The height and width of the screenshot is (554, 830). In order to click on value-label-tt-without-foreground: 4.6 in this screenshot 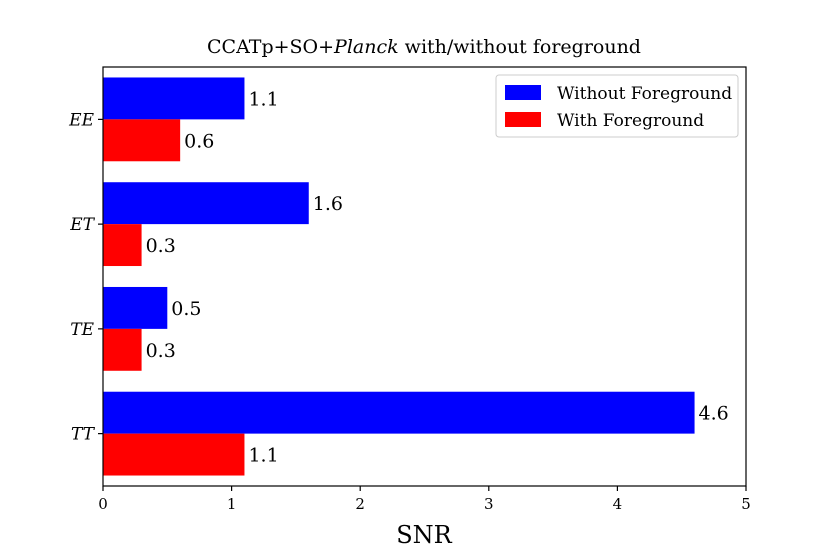, I will do `click(714, 414)`.